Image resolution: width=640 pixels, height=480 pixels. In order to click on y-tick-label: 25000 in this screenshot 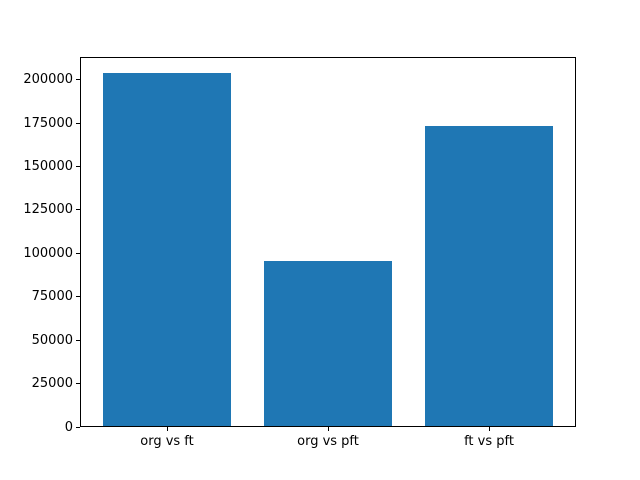, I will do `click(52, 384)`.